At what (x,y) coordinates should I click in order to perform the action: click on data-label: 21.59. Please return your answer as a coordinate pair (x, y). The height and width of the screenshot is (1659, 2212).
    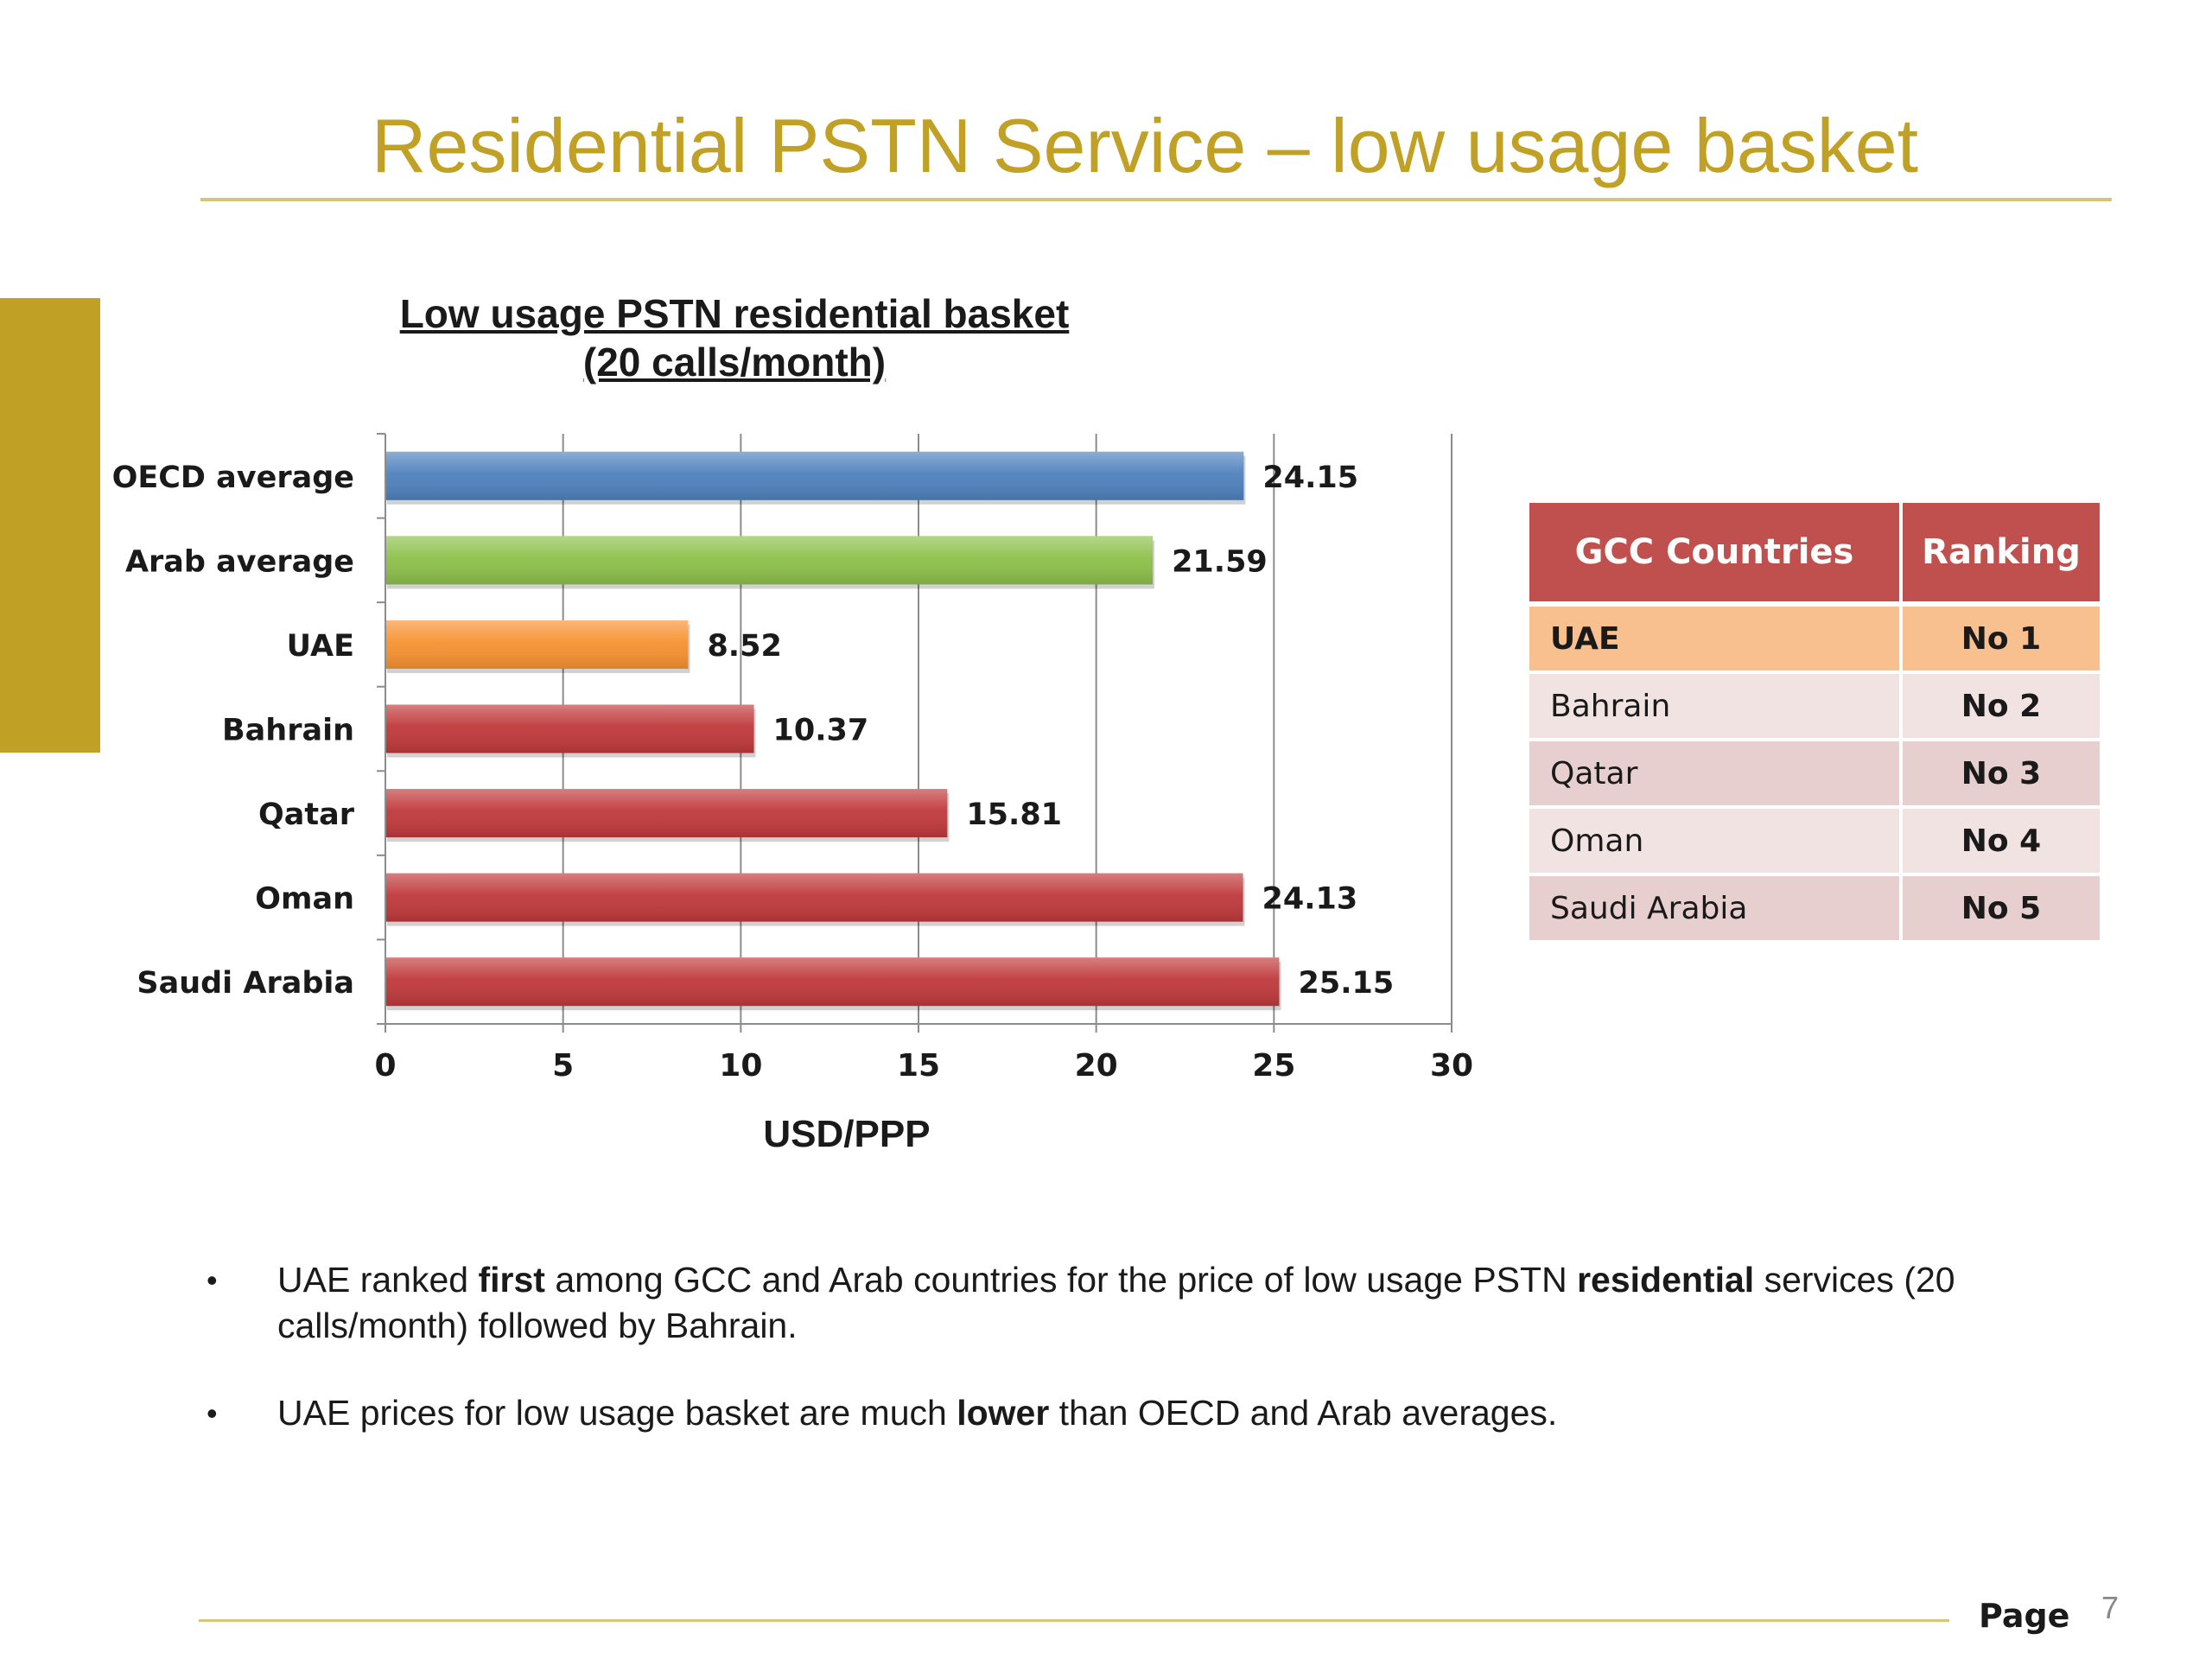
    Looking at the image, I should click on (1220, 561).